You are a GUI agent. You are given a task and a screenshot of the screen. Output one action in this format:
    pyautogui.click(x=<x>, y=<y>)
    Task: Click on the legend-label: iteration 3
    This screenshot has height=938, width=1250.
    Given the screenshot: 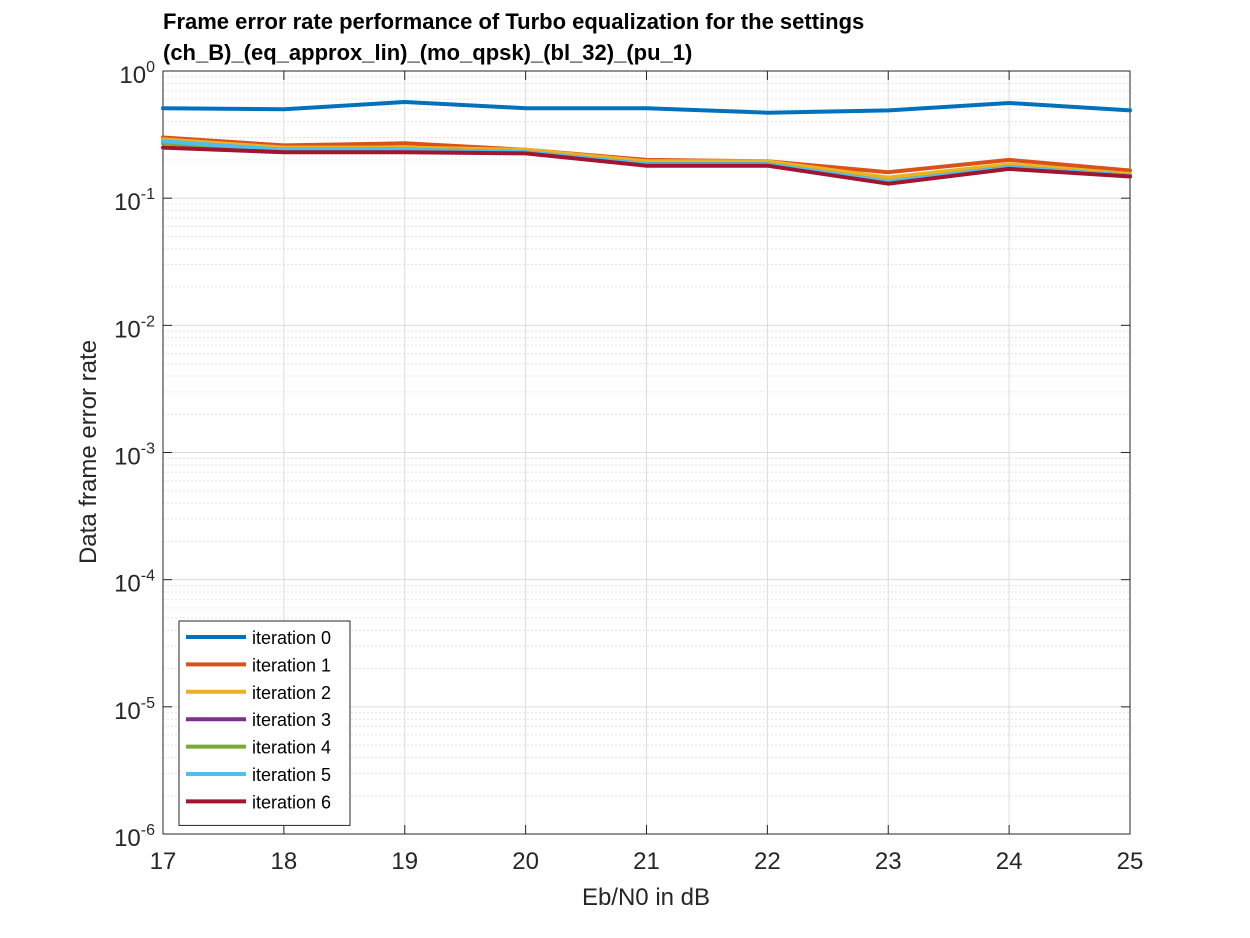 What is the action you would take?
    pyautogui.click(x=291, y=720)
    